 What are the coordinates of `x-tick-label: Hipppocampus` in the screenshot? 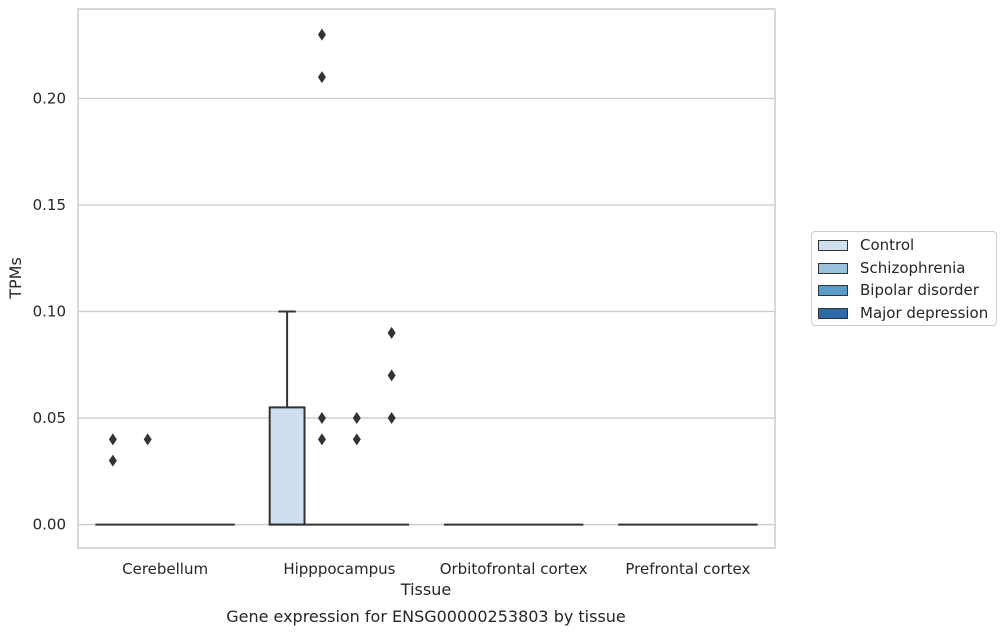 It's located at (339, 569).